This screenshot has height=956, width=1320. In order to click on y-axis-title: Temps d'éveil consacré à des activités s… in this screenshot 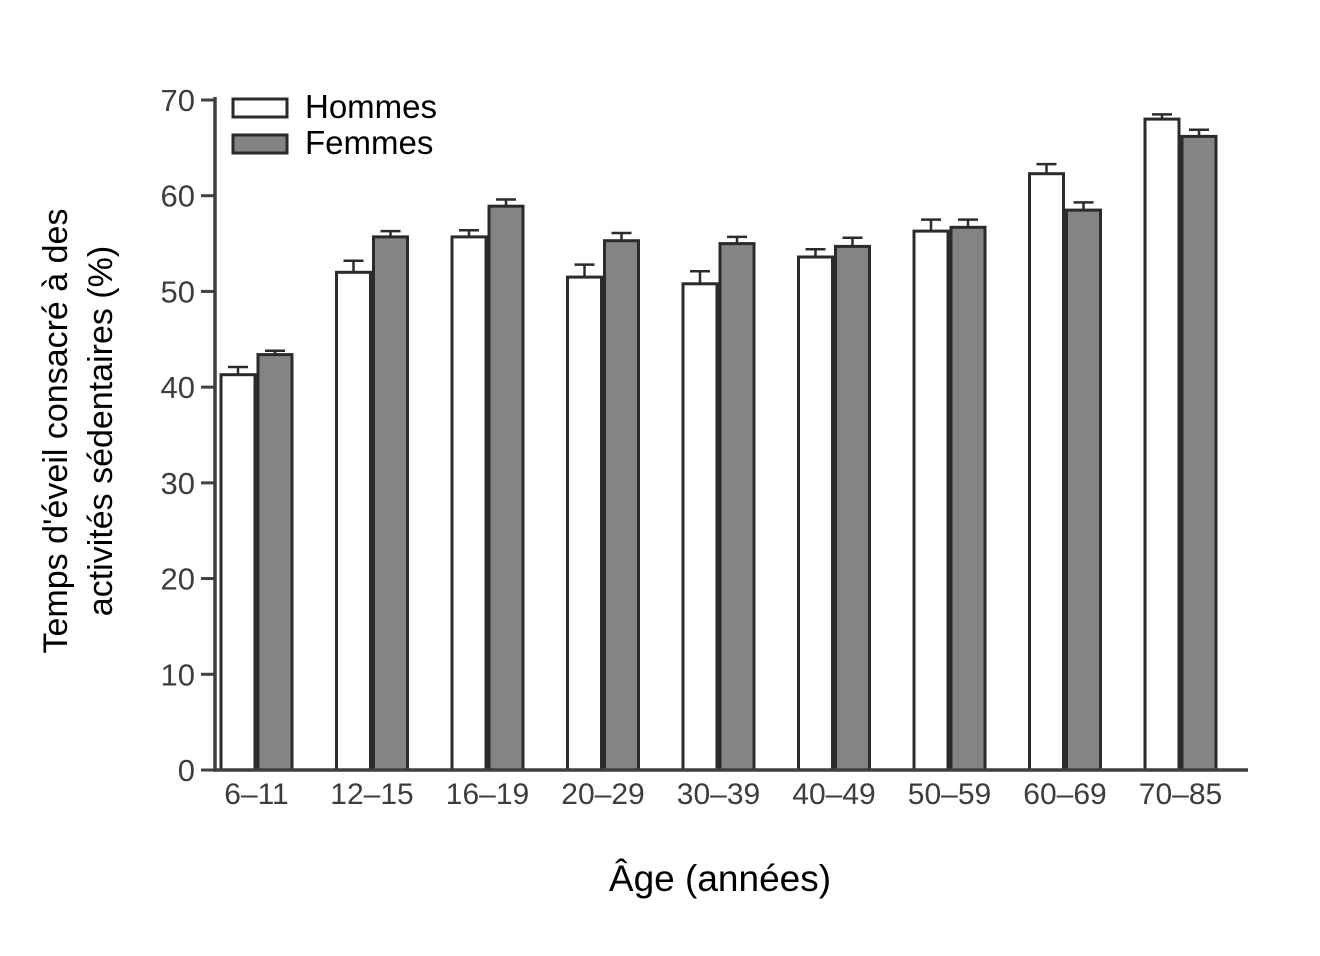, I will do `click(80, 431)`.